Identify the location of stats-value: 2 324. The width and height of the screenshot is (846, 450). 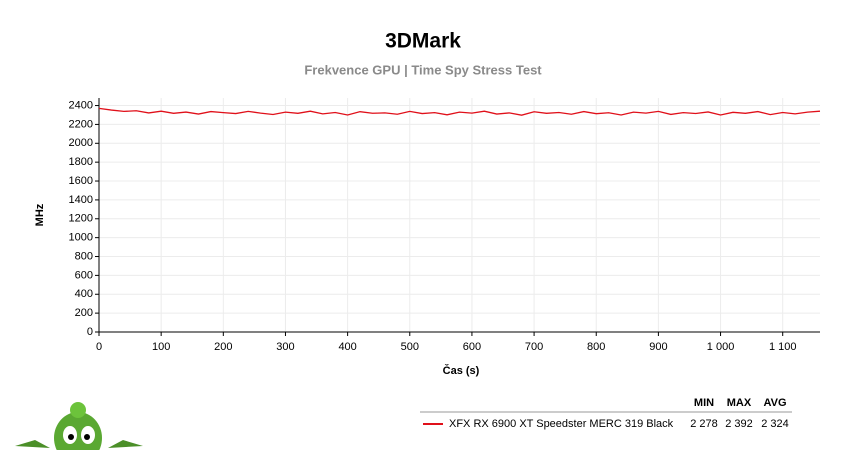
(775, 424).